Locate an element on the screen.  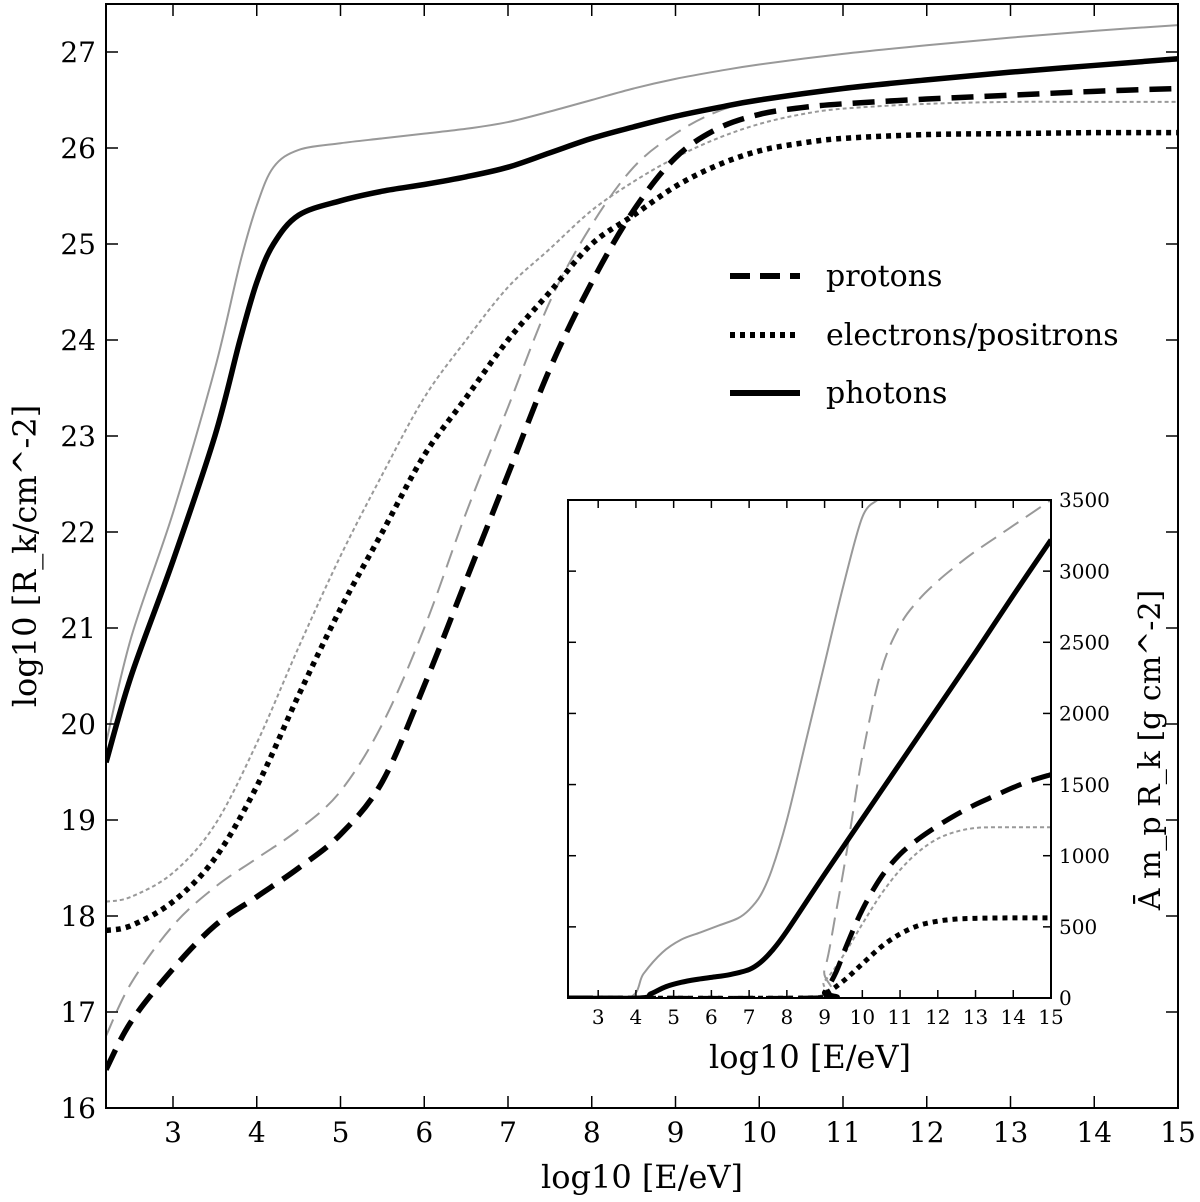
inset-x-tick-label: 15 is located at coordinates (1050, 1017).